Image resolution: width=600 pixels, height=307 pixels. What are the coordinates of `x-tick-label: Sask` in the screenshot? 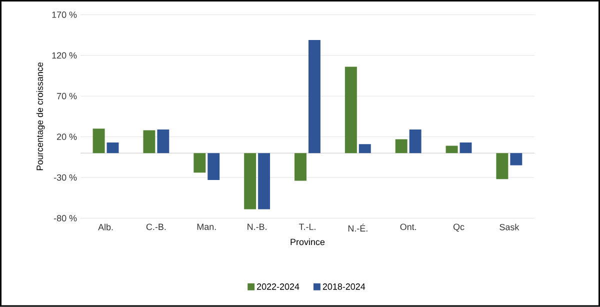 It's located at (510, 227).